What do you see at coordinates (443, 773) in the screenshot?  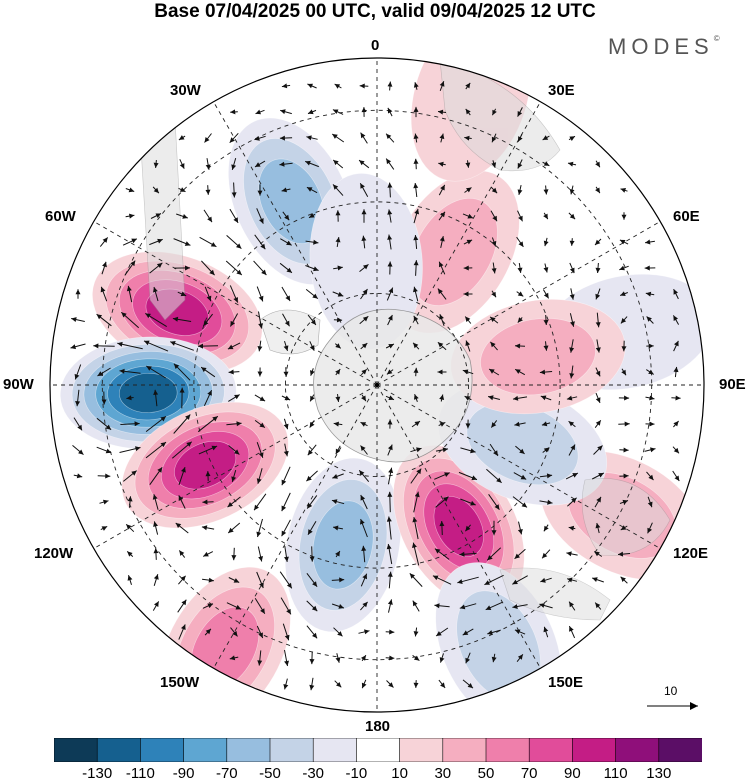 I see `colorbar-tick-label: 30` at bounding box center [443, 773].